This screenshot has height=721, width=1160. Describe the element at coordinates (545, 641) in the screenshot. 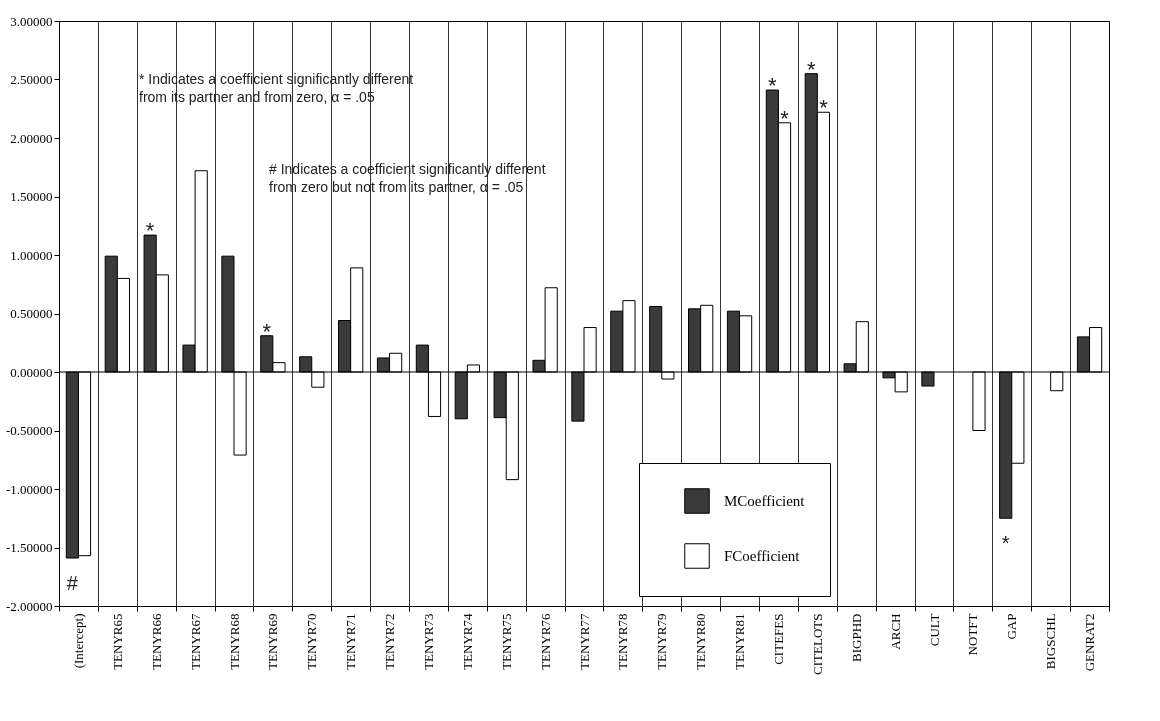

I see `x-tick-label: TENYR76` at that location.